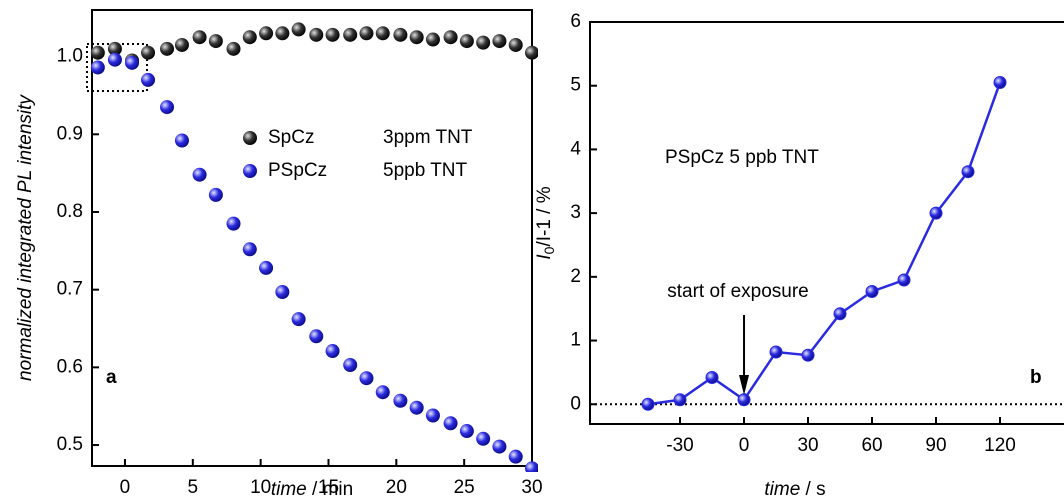  Describe the element at coordinates (428, 137) in the screenshot. I see `legend-condition: 3ppm TNT` at that location.